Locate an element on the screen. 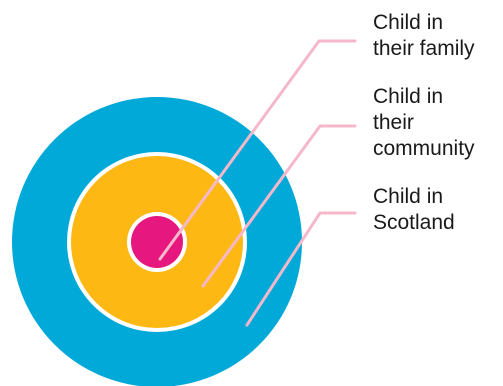  label-child-in-their-community: Child in their community is located at coordinates (424, 123).